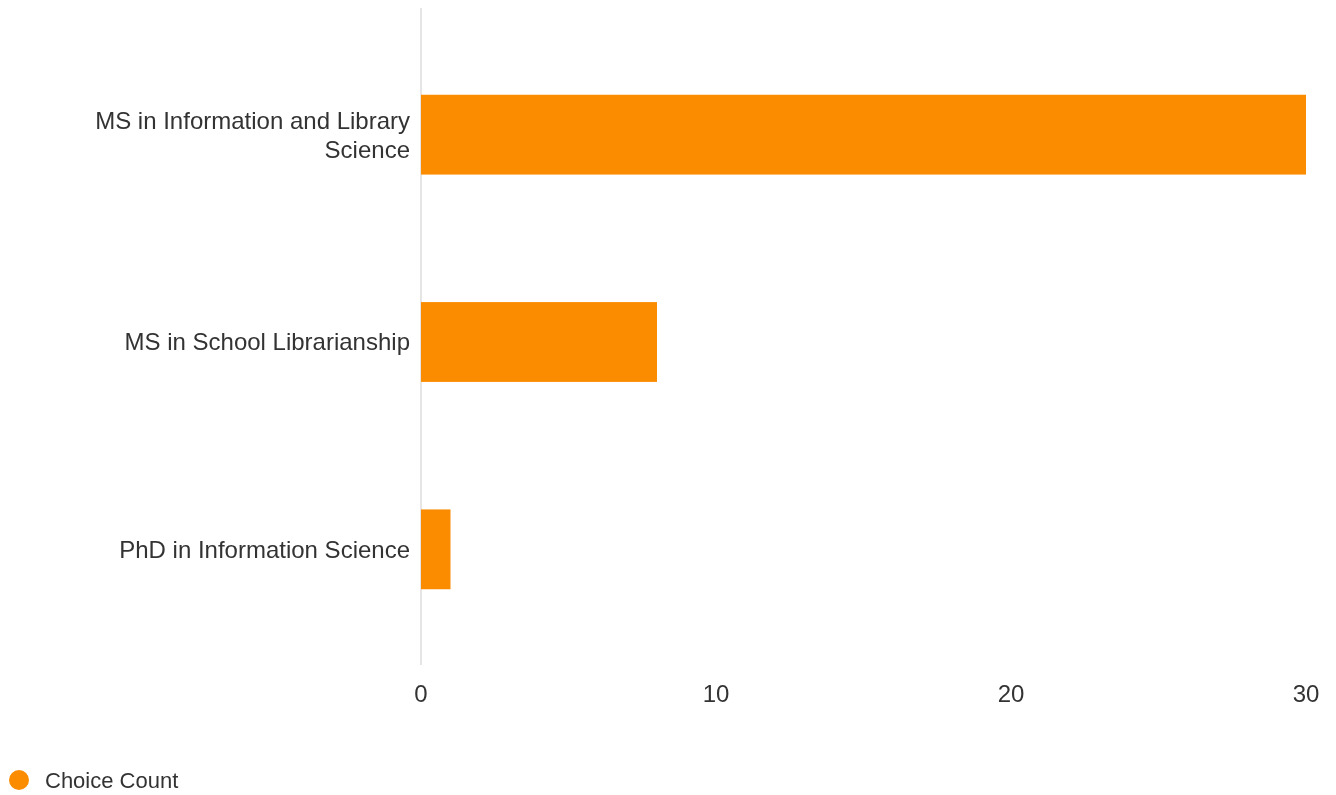 This screenshot has width=1336, height=795. Describe the element at coordinates (716, 693) in the screenshot. I see `x-tick-label: 10` at that location.